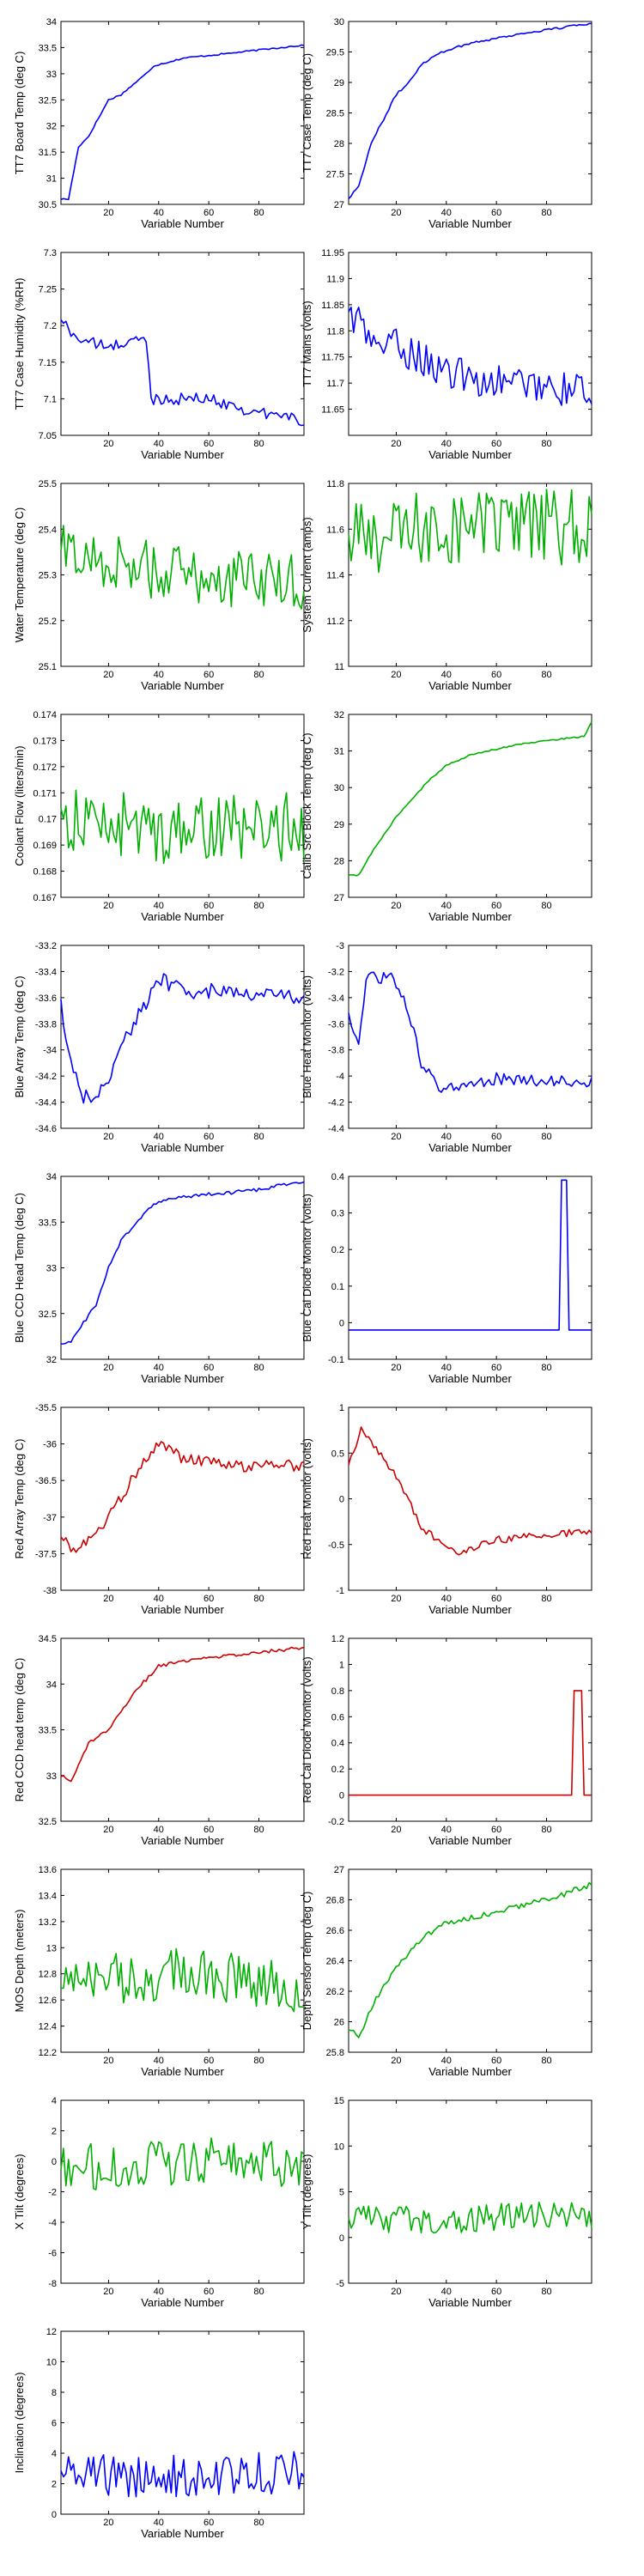 The height and width of the screenshot is (2576, 644). I want to click on y-tick-label: 0.173, so click(45, 741).